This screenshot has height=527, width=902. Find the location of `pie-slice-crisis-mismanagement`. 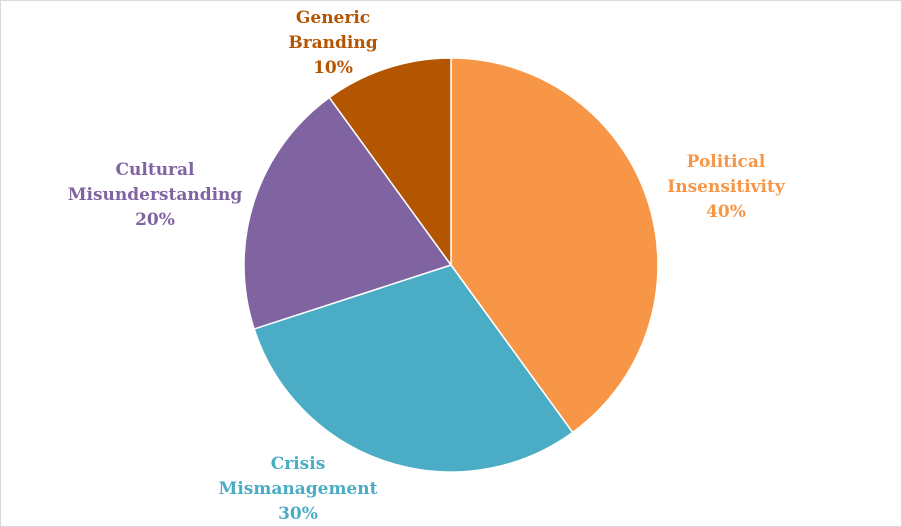

pie-slice-crisis-mismanagement is located at coordinates (413, 368).